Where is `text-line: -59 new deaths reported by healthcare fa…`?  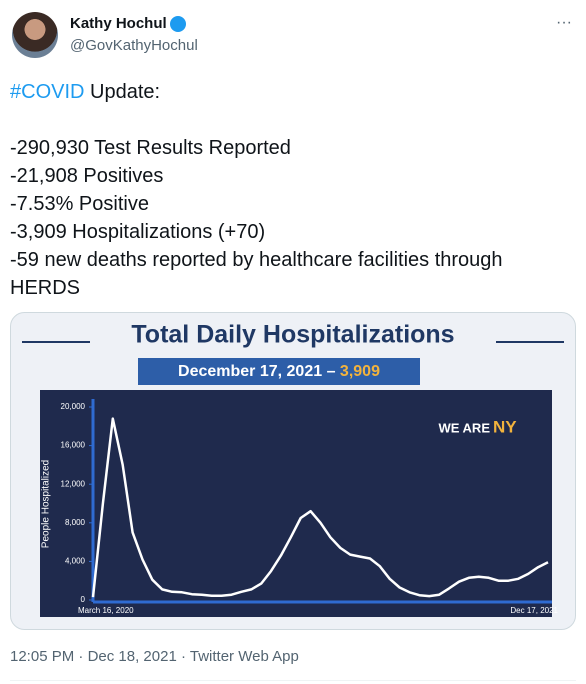 text-line: -59 new deaths reported by healthcare fa… is located at coordinates (256, 274).